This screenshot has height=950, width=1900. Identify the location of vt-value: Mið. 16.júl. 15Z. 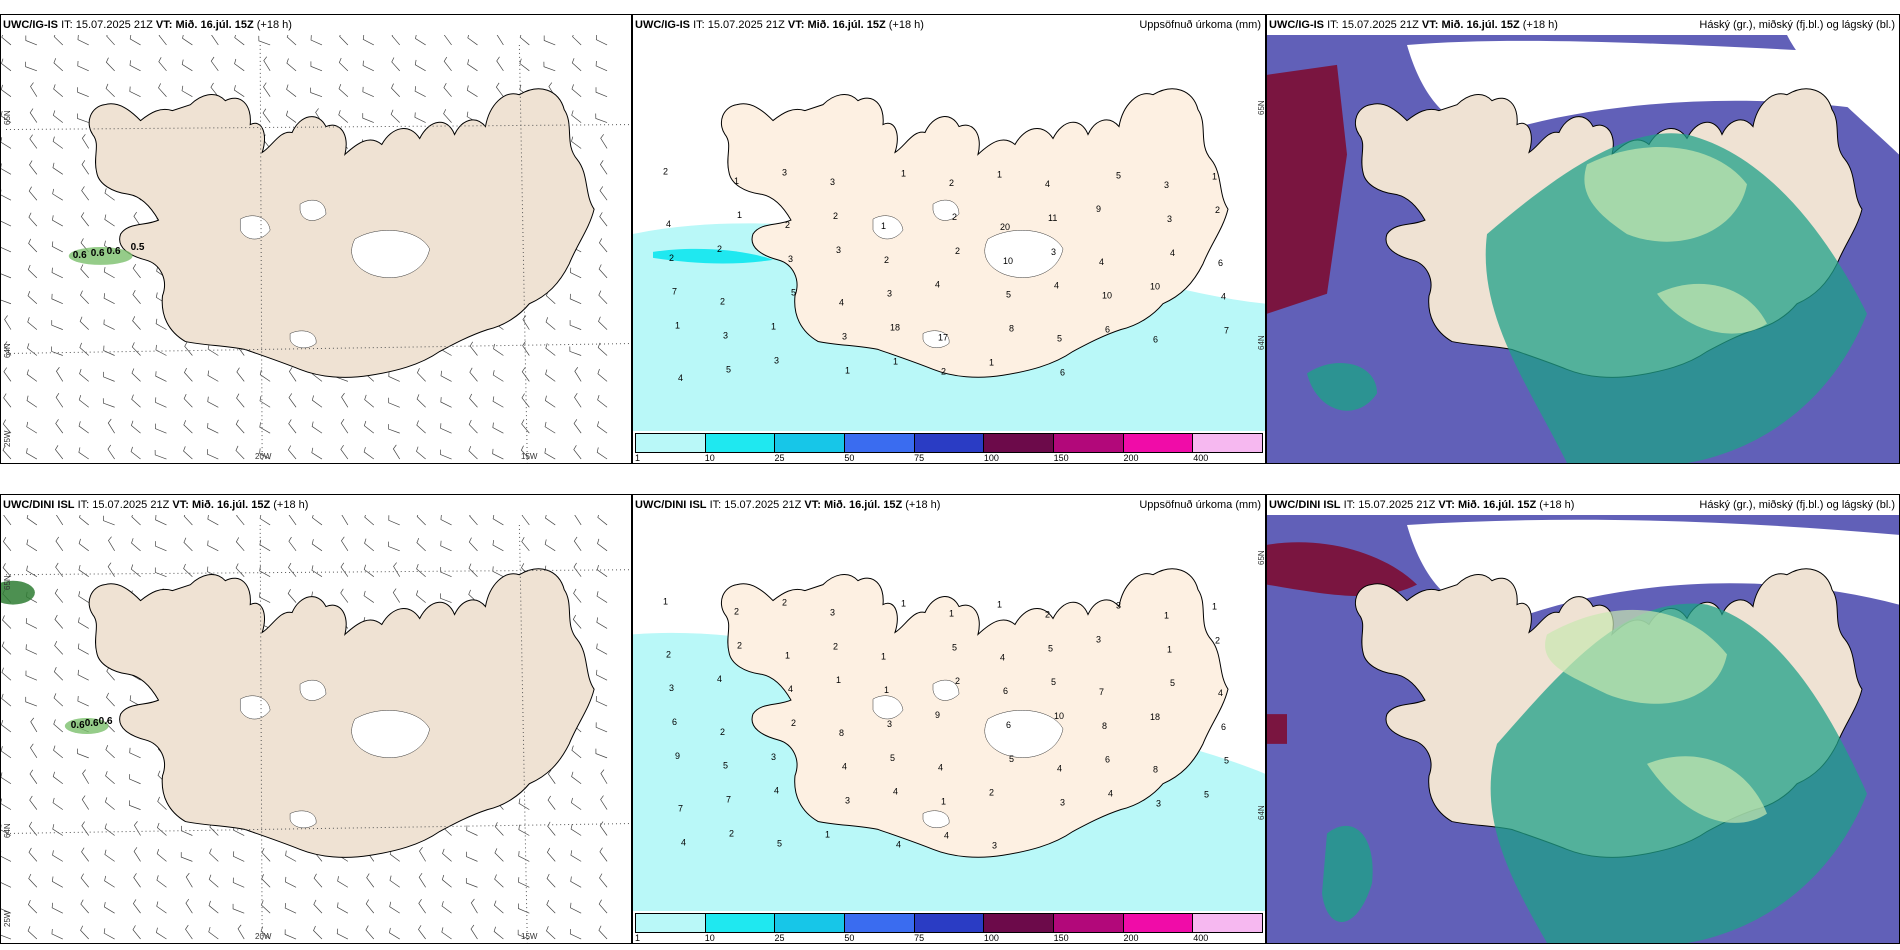
(846, 25).